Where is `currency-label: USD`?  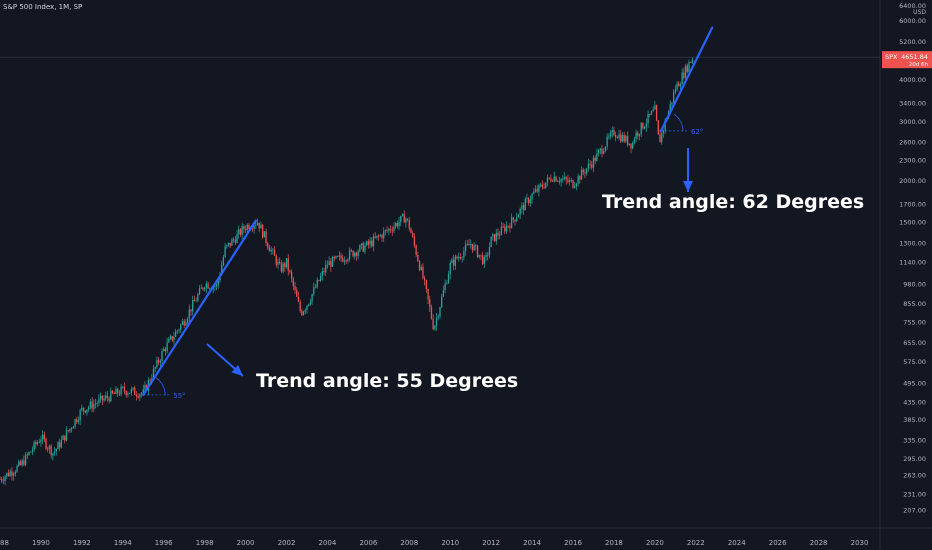
currency-label: USD is located at coordinates (919, 12).